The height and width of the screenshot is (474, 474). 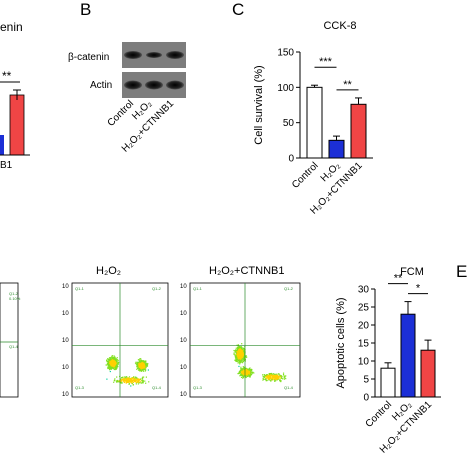 I want to click on blot-row-label-beta-catenin: β-catenin, so click(x=89, y=57).